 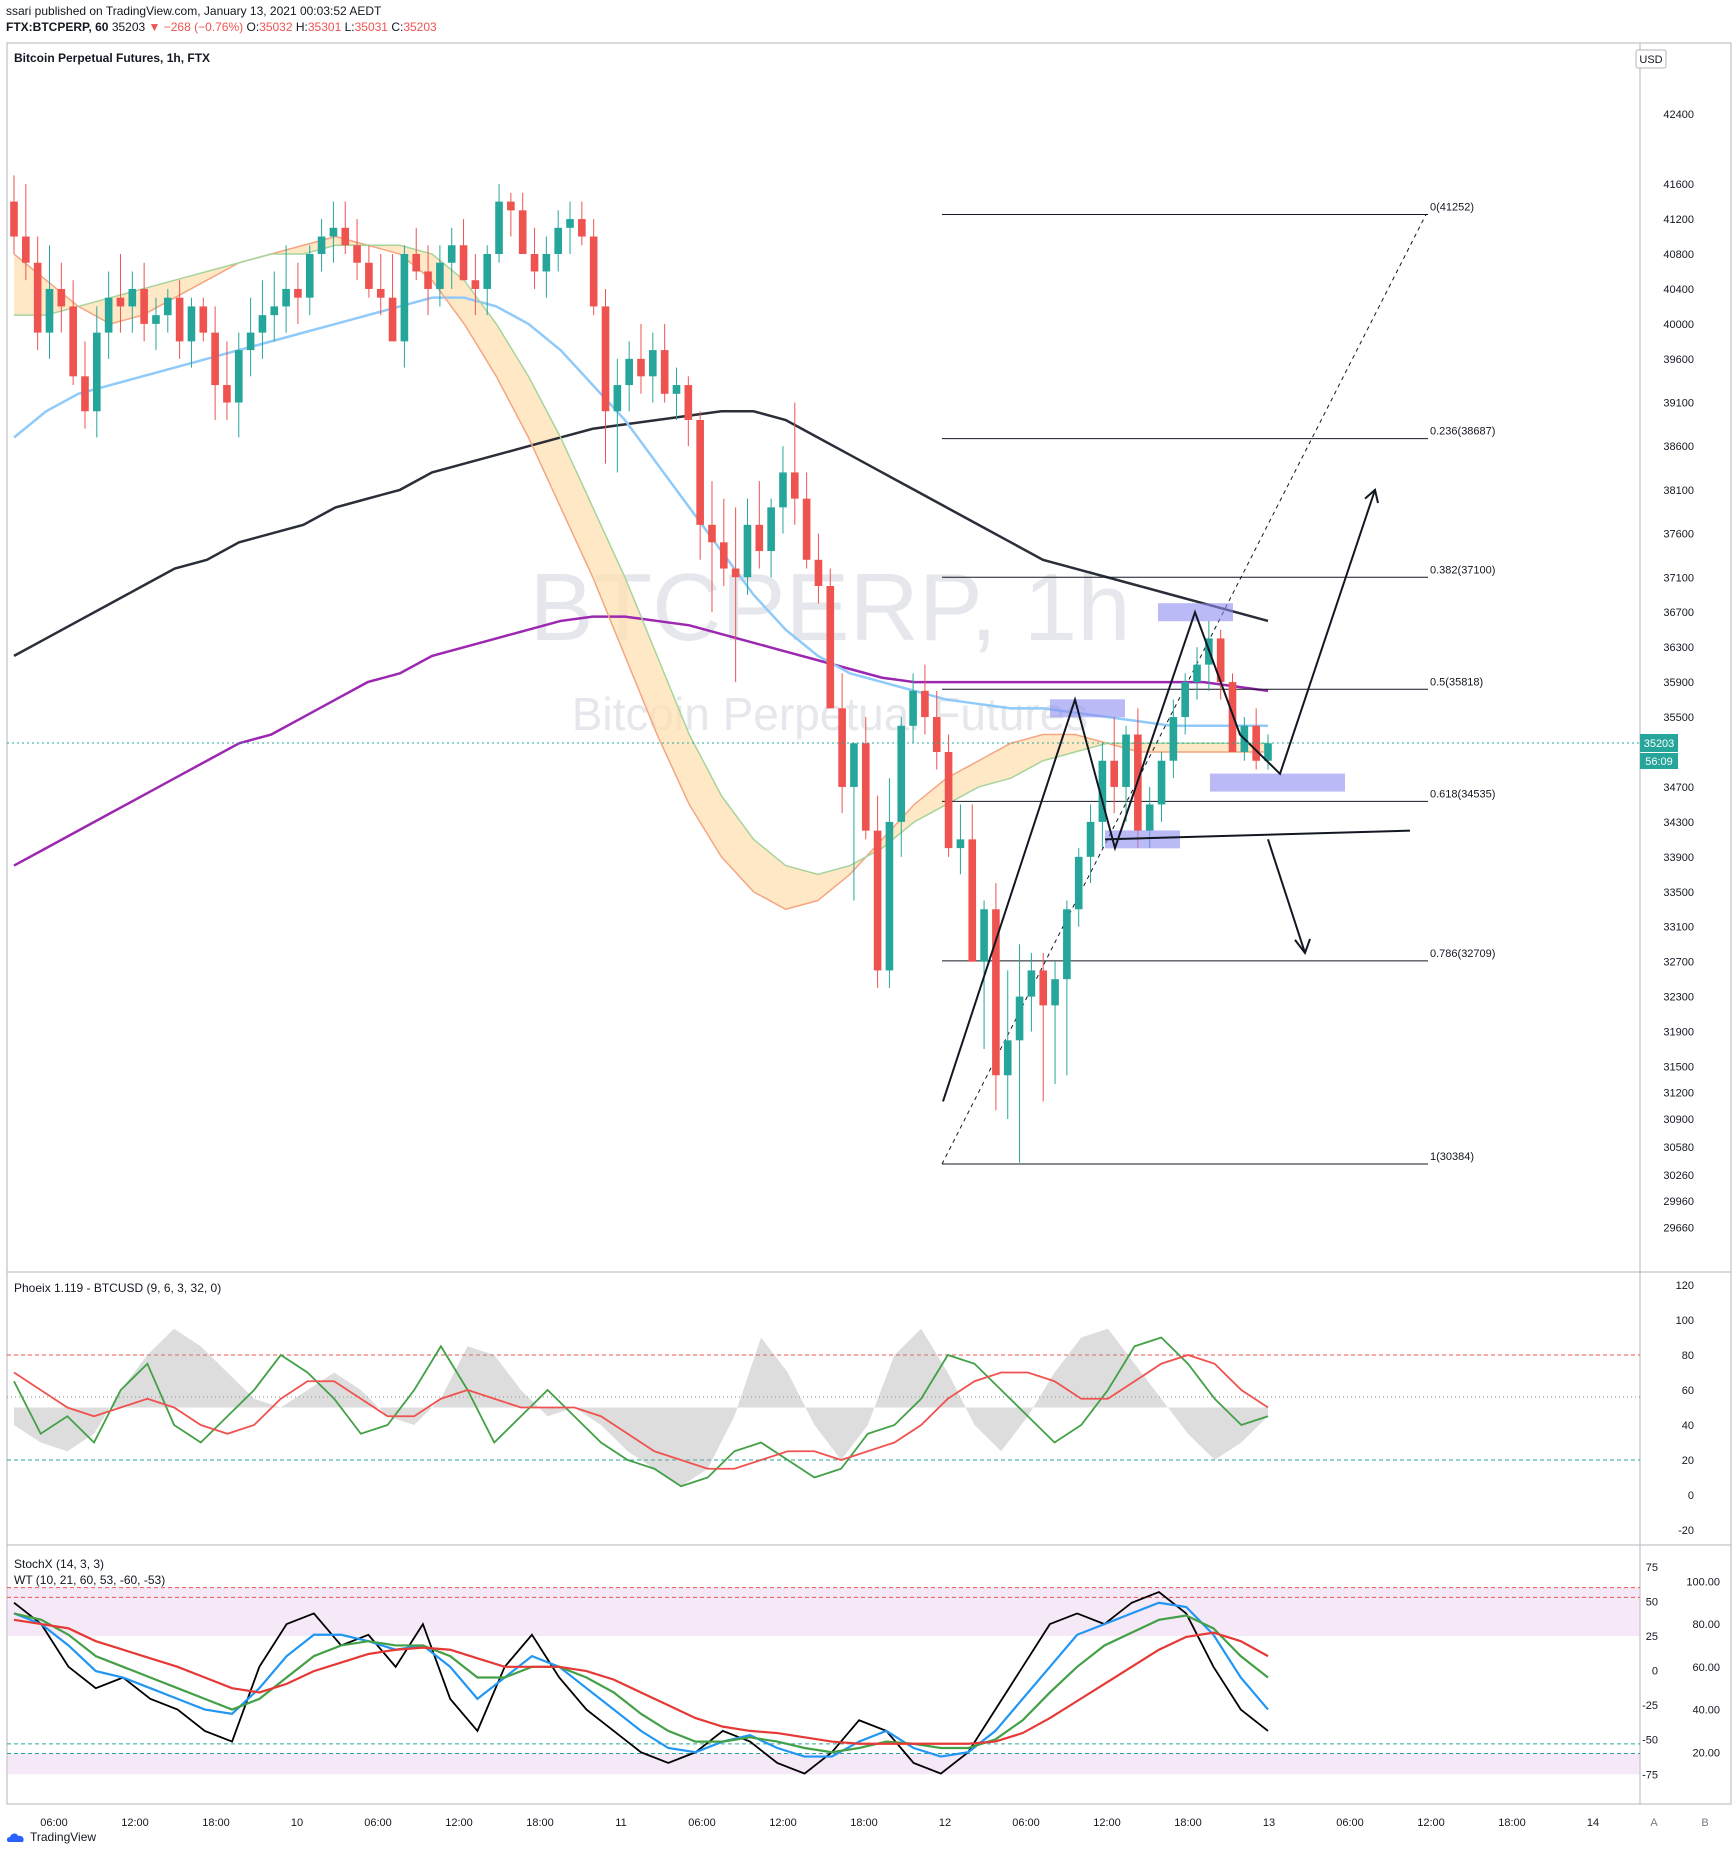 I want to click on arrow-up-head, so click(x=1371, y=496).